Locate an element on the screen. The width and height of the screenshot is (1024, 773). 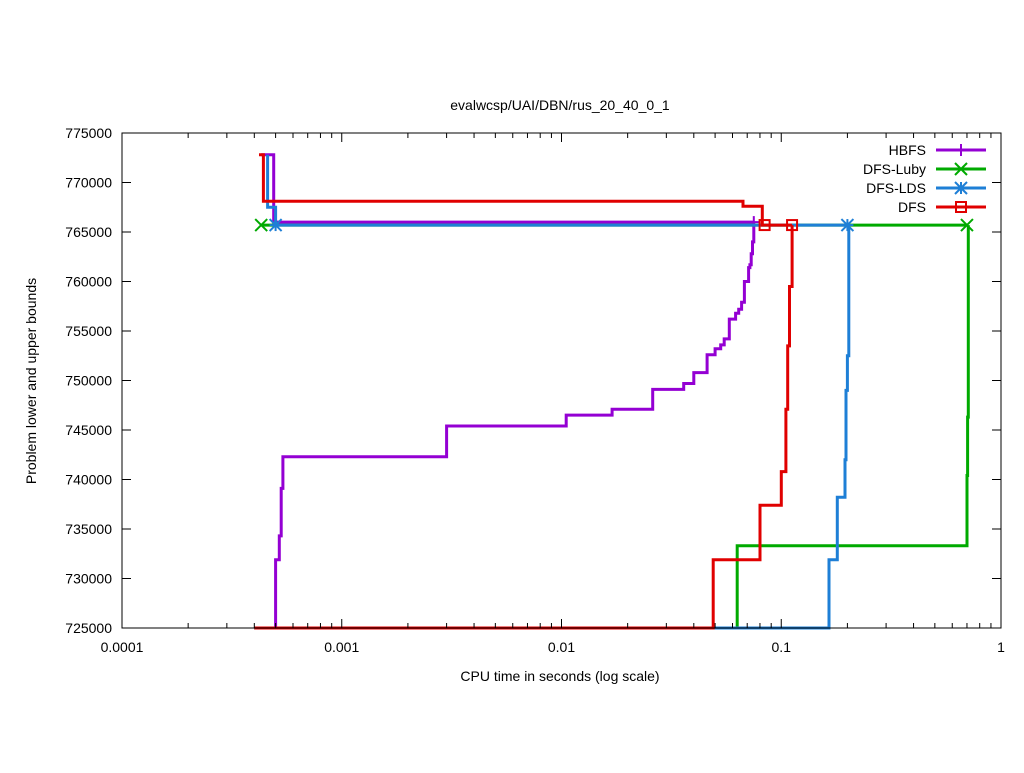
legend-marker-dfs-lds is located at coordinates (961, 188).